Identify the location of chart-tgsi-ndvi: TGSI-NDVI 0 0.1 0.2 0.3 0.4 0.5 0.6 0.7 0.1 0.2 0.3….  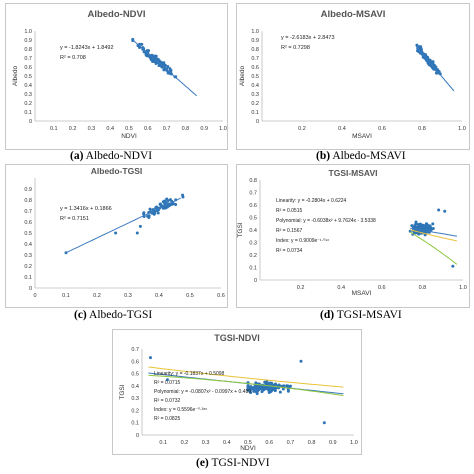
(238, 392).